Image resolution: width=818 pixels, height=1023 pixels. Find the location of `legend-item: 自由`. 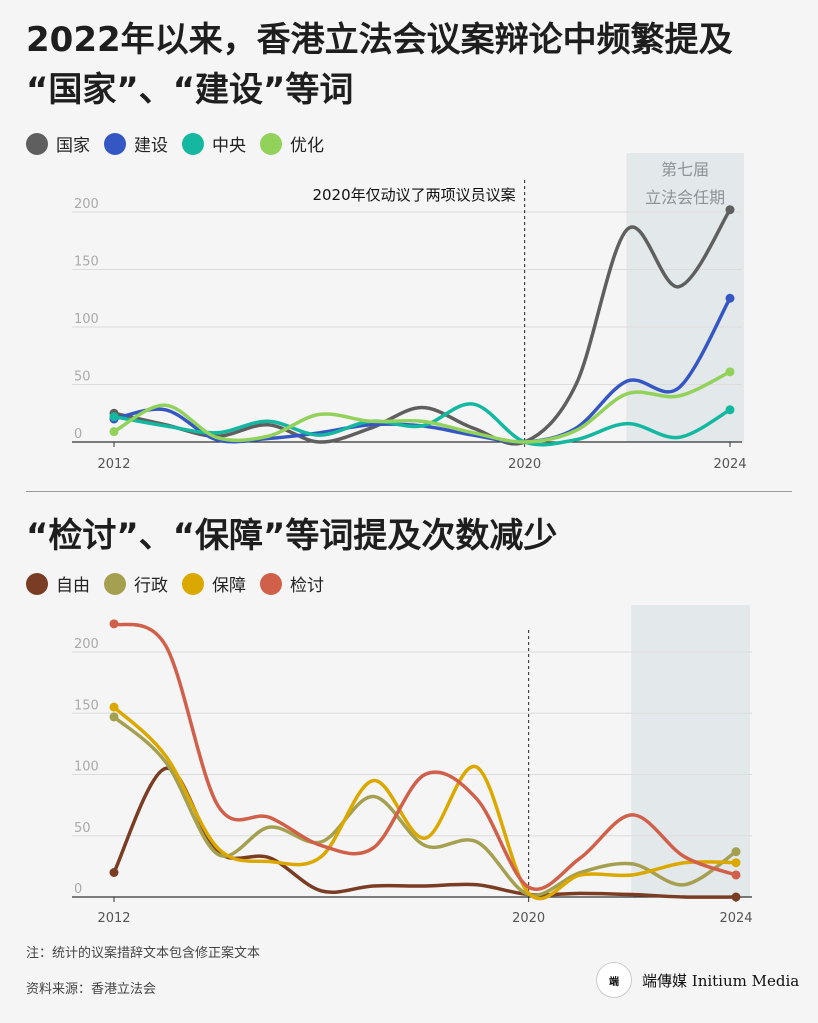

legend-item: 自由 is located at coordinates (58, 583).